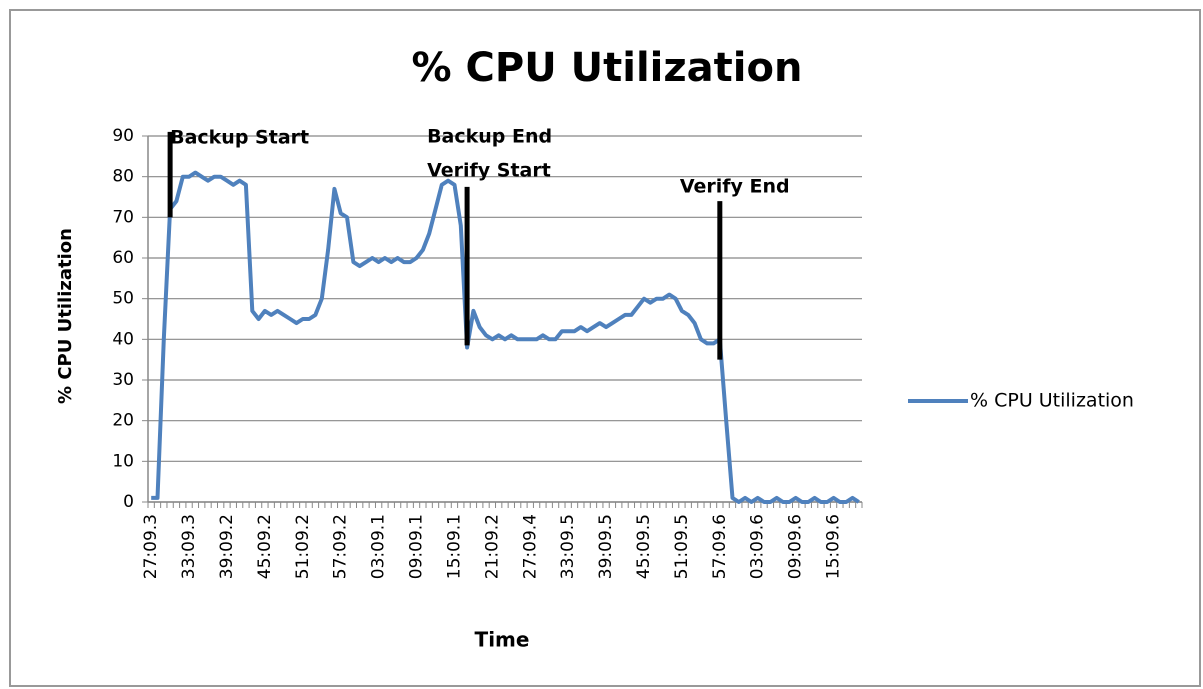 This screenshot has height=689, width=1203. I want to click on x-tick-label: 09:09.1, so click(417, 546).